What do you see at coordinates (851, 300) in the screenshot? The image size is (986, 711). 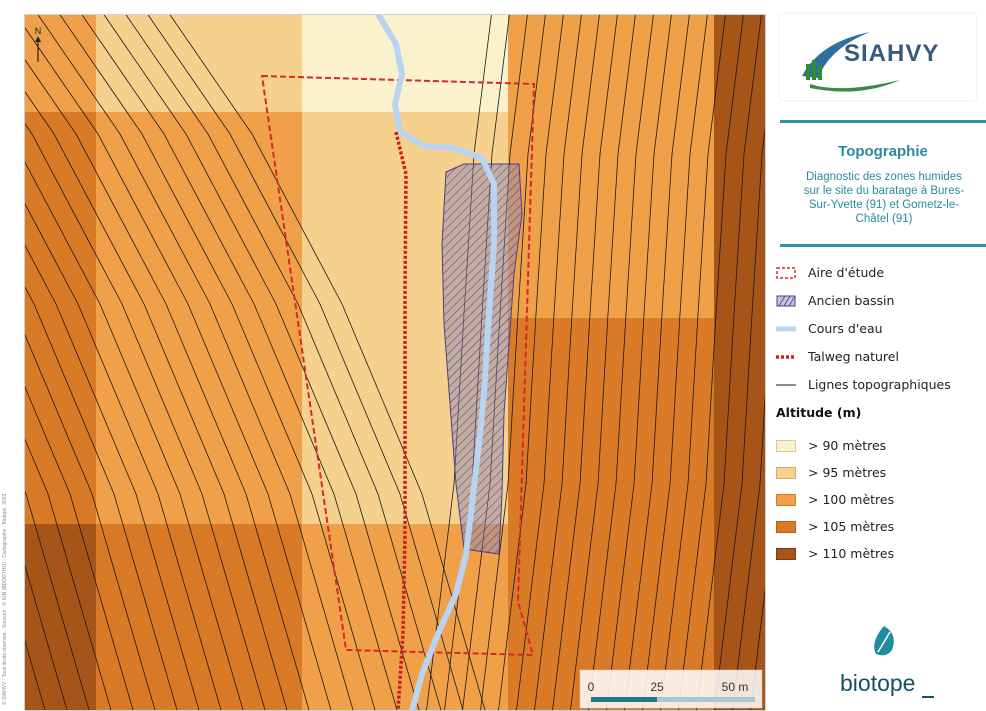 I see `legend-label: Ancien bassin` at bounding box center [851, 300].